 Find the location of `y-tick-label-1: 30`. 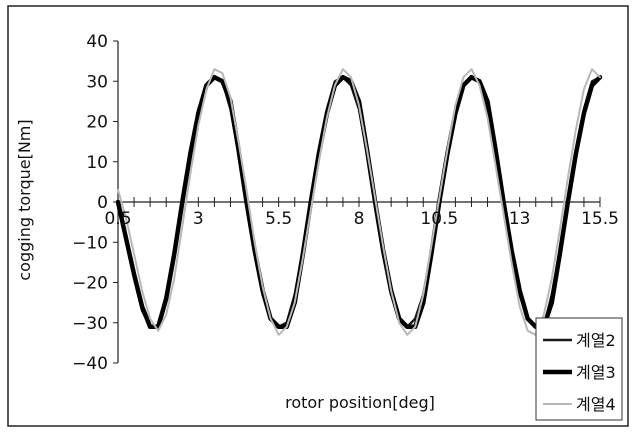

y-tick-label-1: 30 is located at coordinates (97, 82).